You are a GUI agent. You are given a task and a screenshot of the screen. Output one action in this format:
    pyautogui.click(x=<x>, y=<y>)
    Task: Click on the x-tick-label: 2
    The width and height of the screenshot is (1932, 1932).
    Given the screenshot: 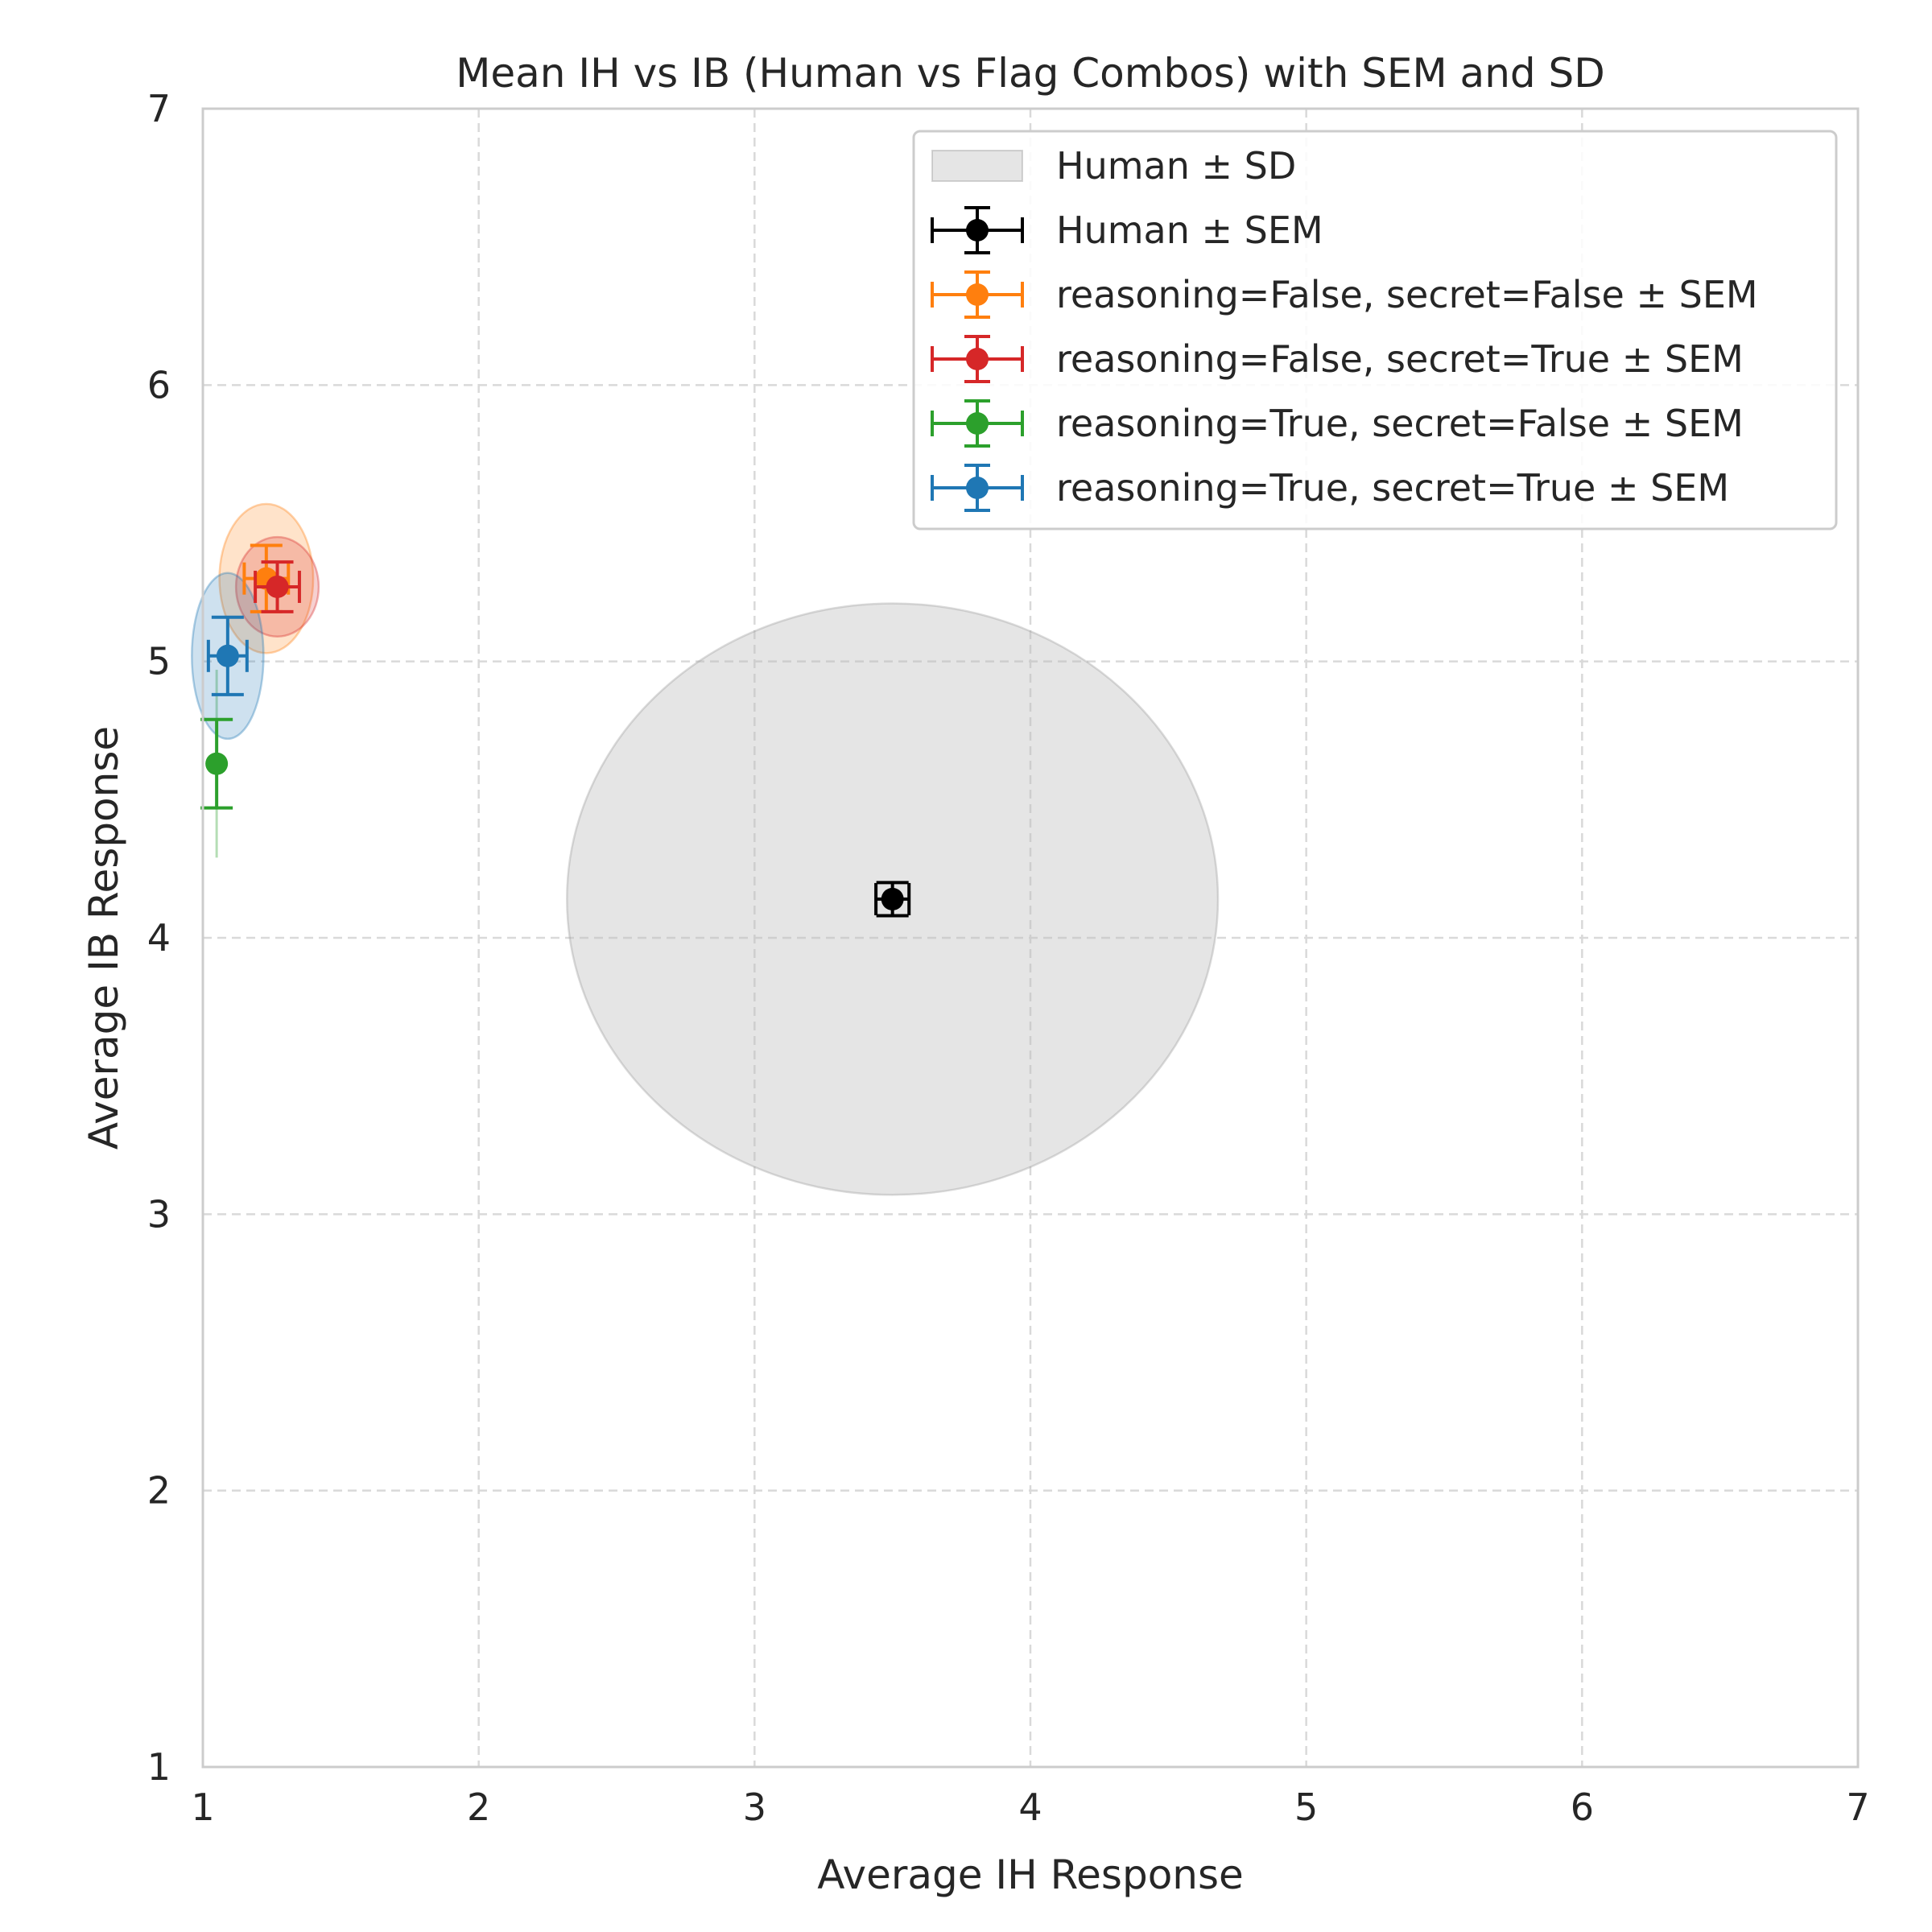 What is the action you would take?
    pyautogui.click(x=478, y=1807)
    